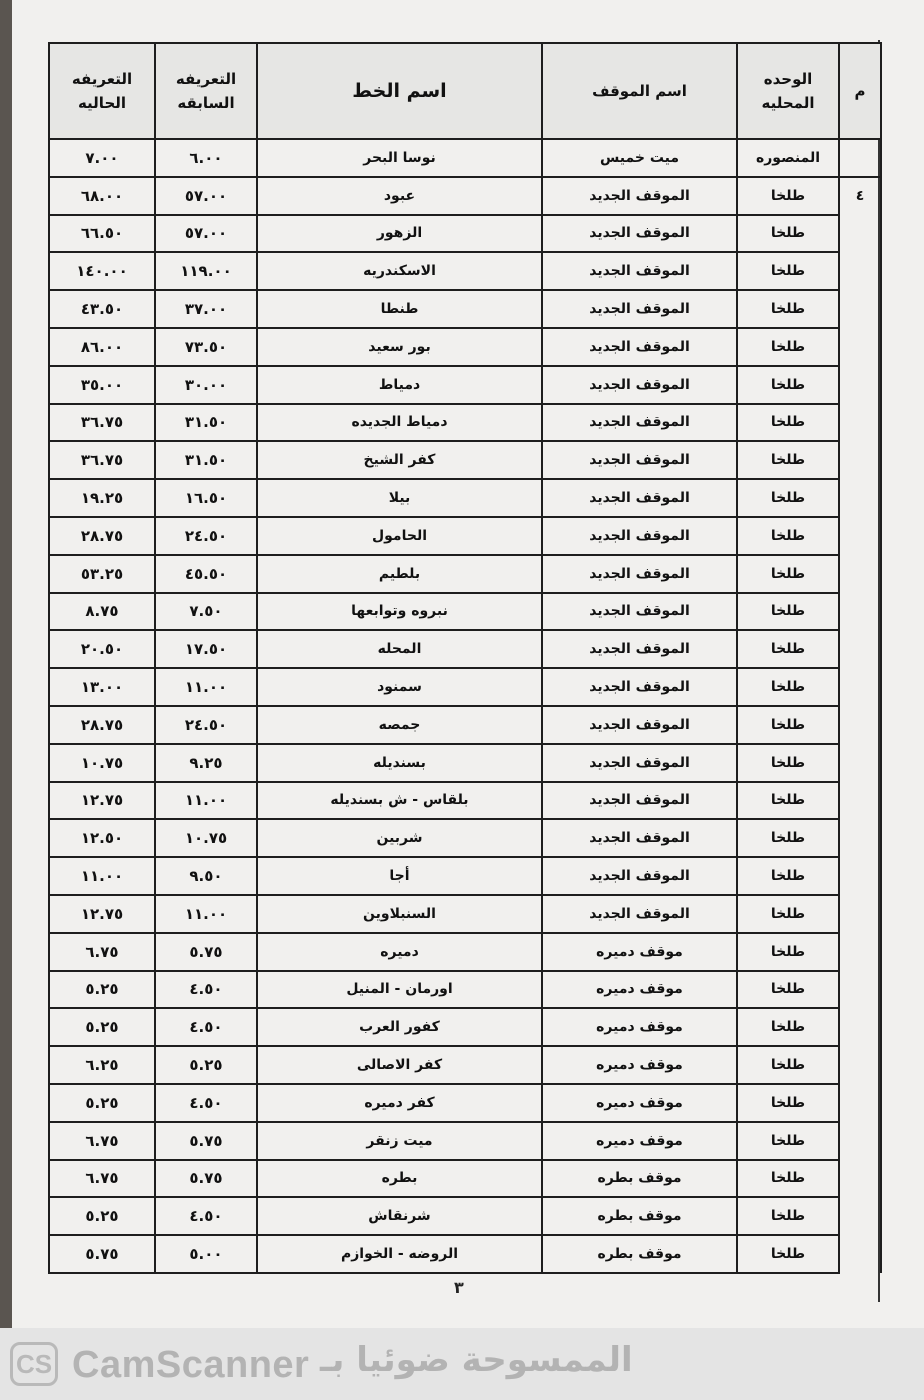  I want to click on cell-curr-fare: ٦٨.٠٠, so click(102, 195).